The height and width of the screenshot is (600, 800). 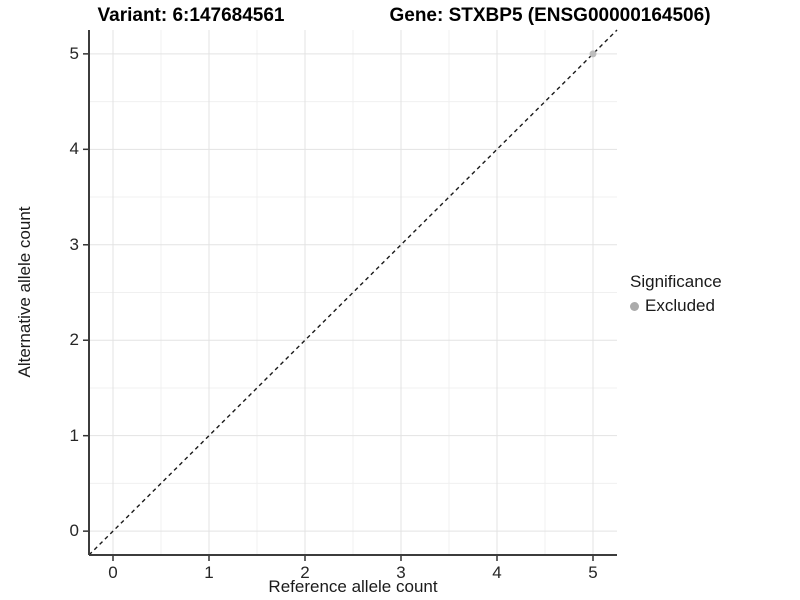 What do you see at coordinates (74, 244) in the screenshot?
I see `y-tick-label-3: 3` at bounding box center [74, 244].